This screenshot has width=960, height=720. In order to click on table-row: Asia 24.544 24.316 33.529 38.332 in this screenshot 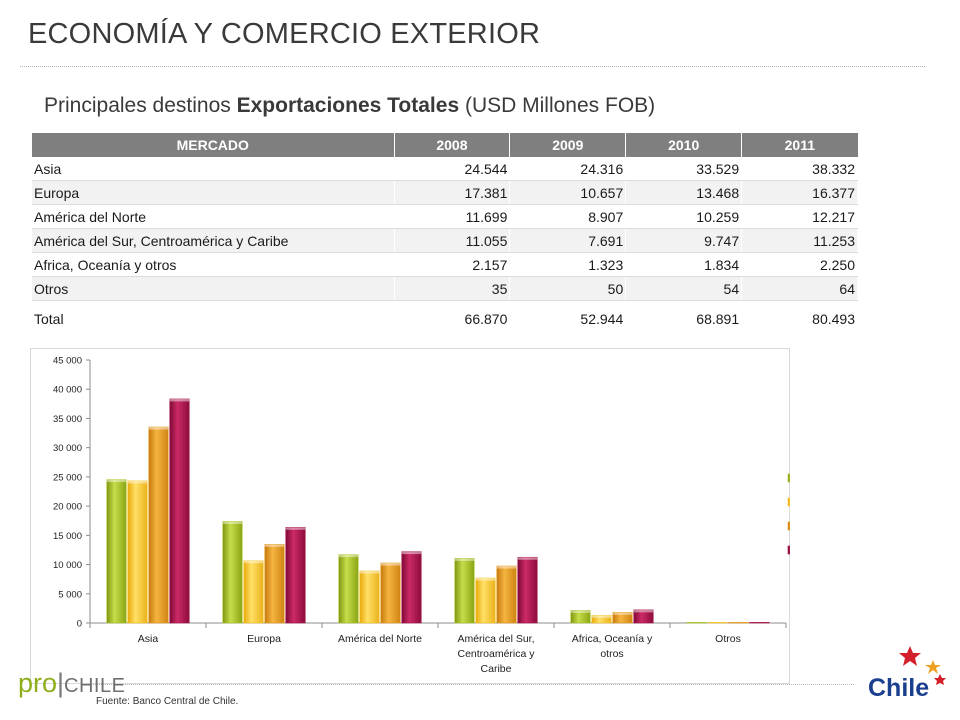, I will do `click(445, 169)`.